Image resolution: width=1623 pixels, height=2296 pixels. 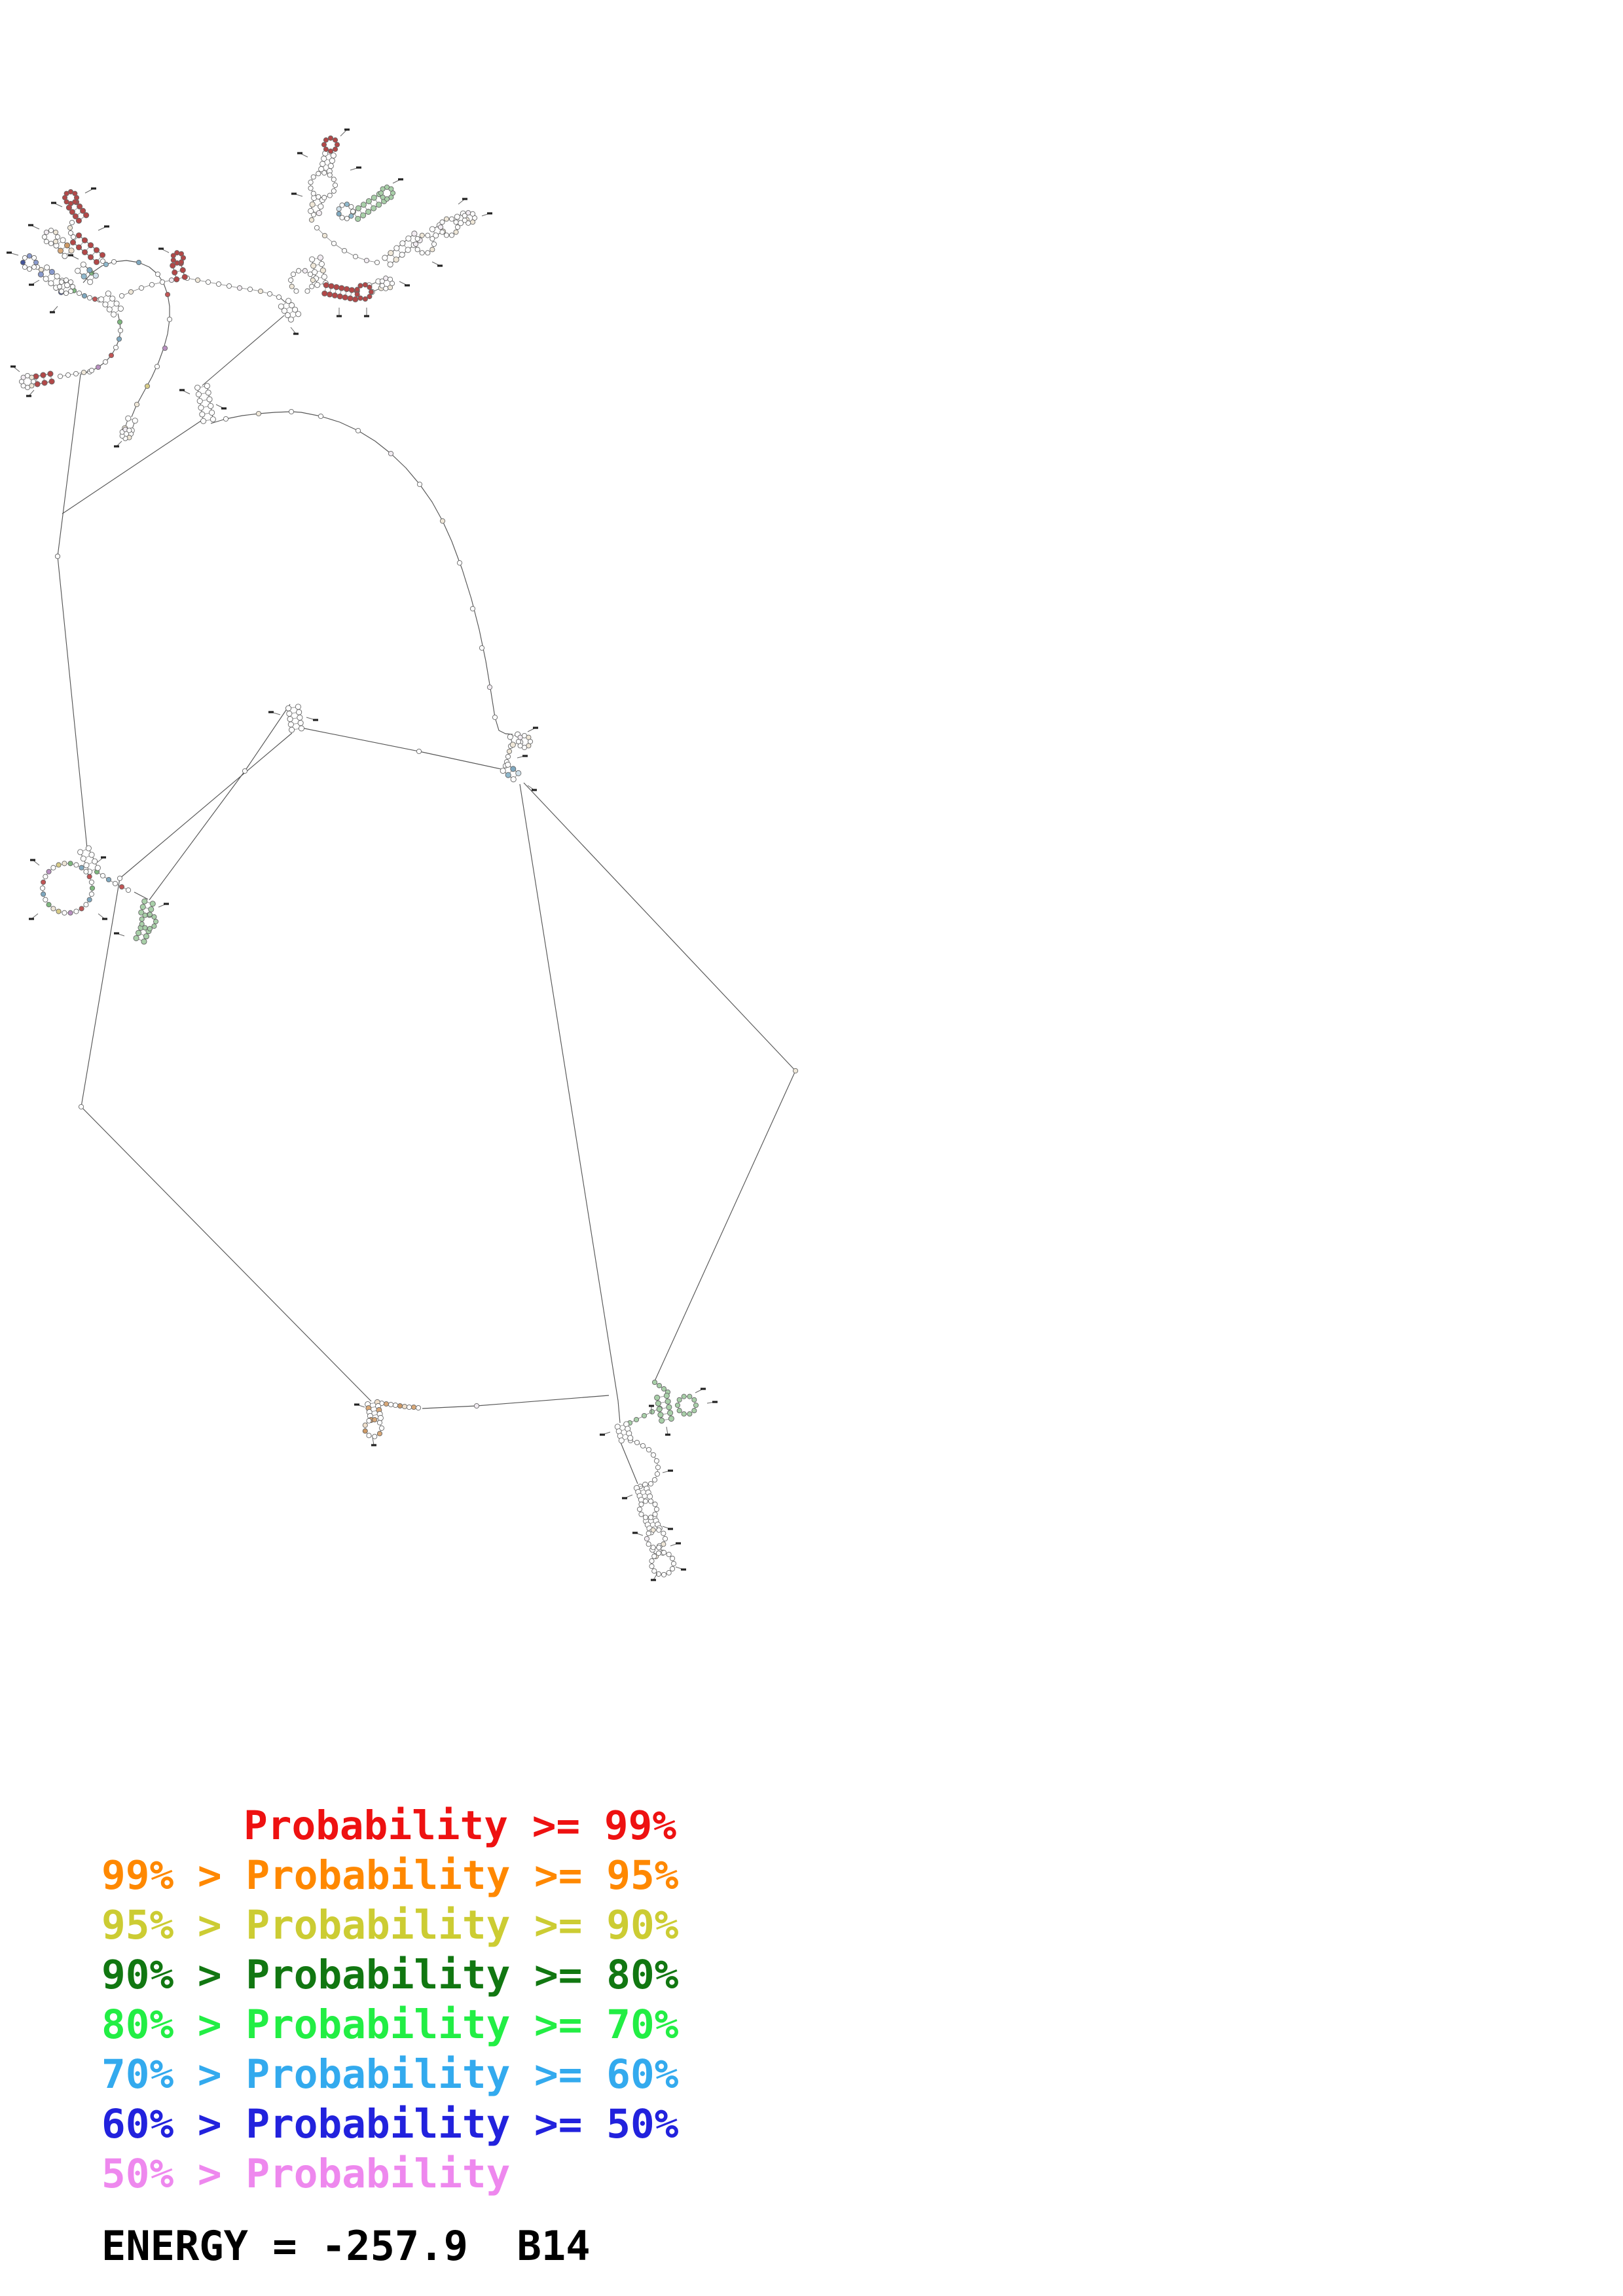 What do you see at coordinates (390, 2124) in the screenshot?
I see `legend-row: 60% > Probability >= 50%` at bounding box center [390, 2124].